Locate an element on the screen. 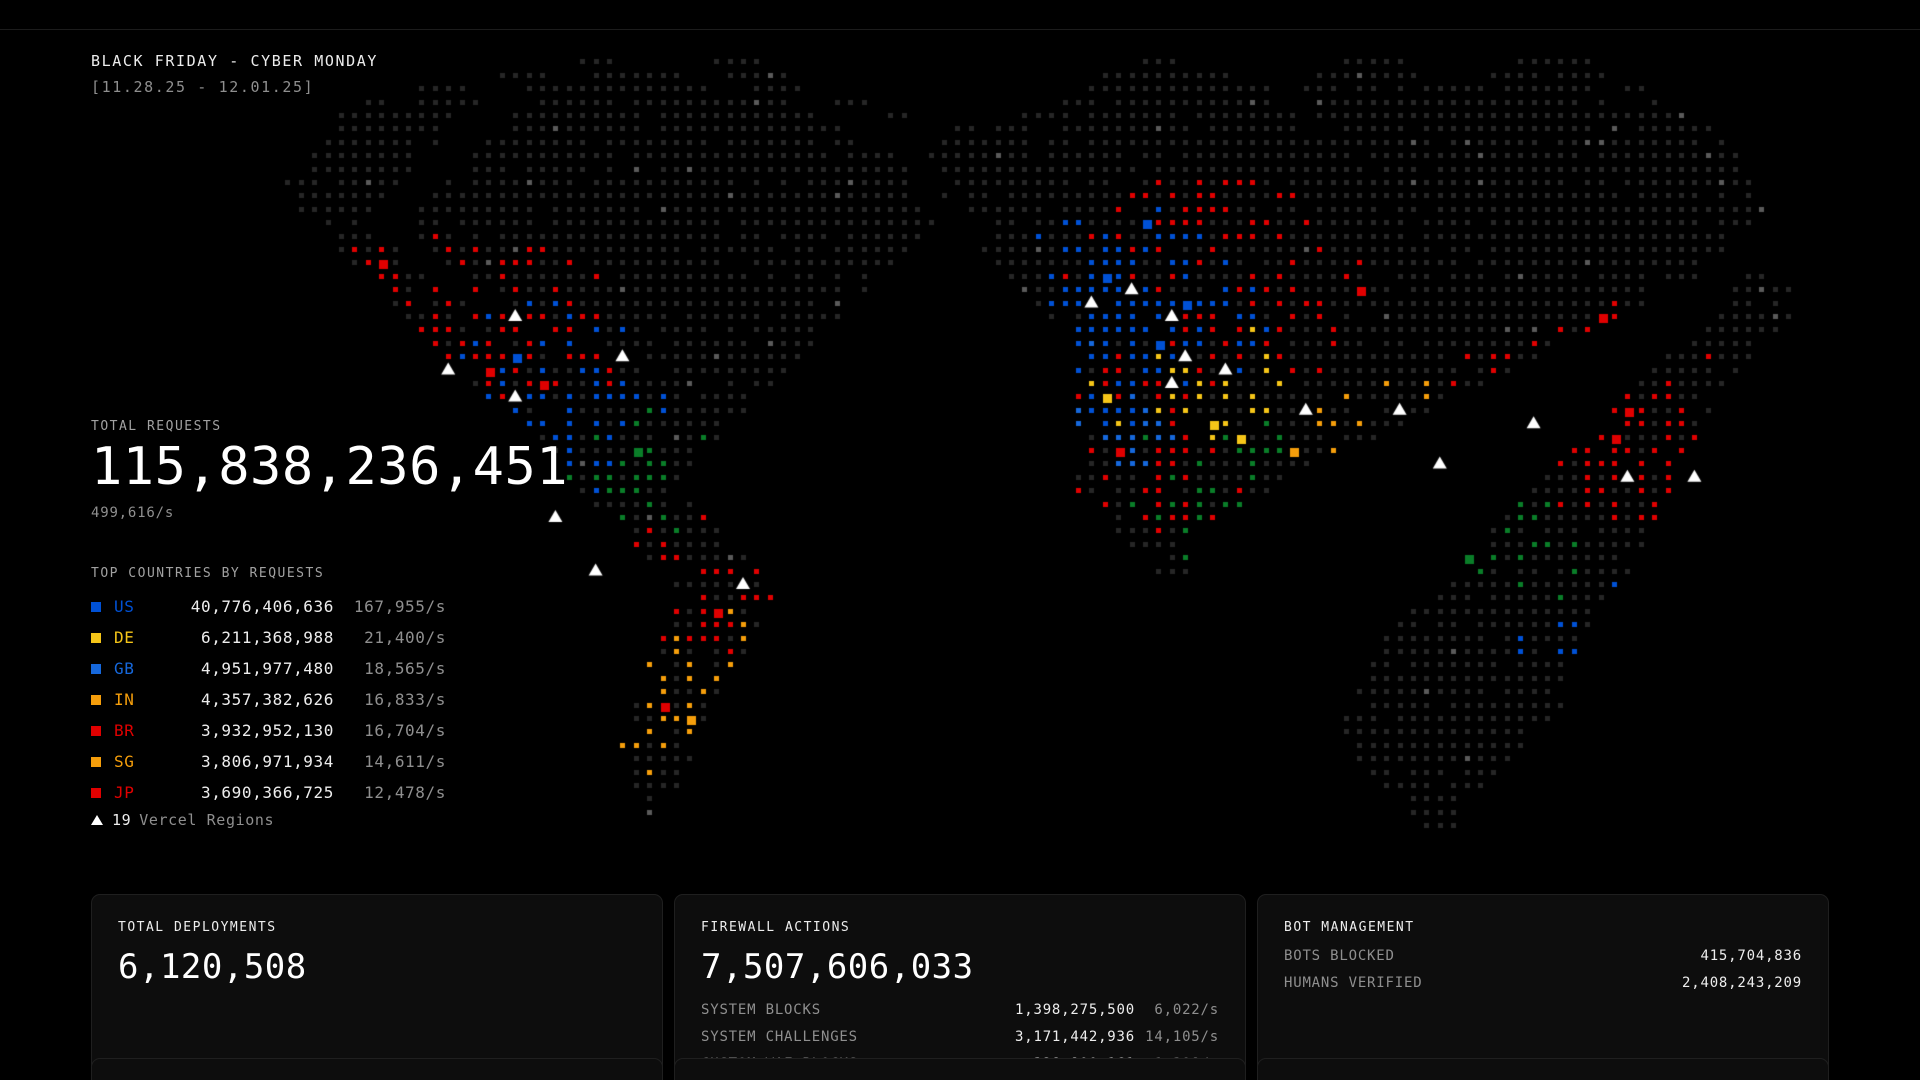 This screenshot has width=1920, height=1080. country-code: JP is located at coordinates (124, 792).